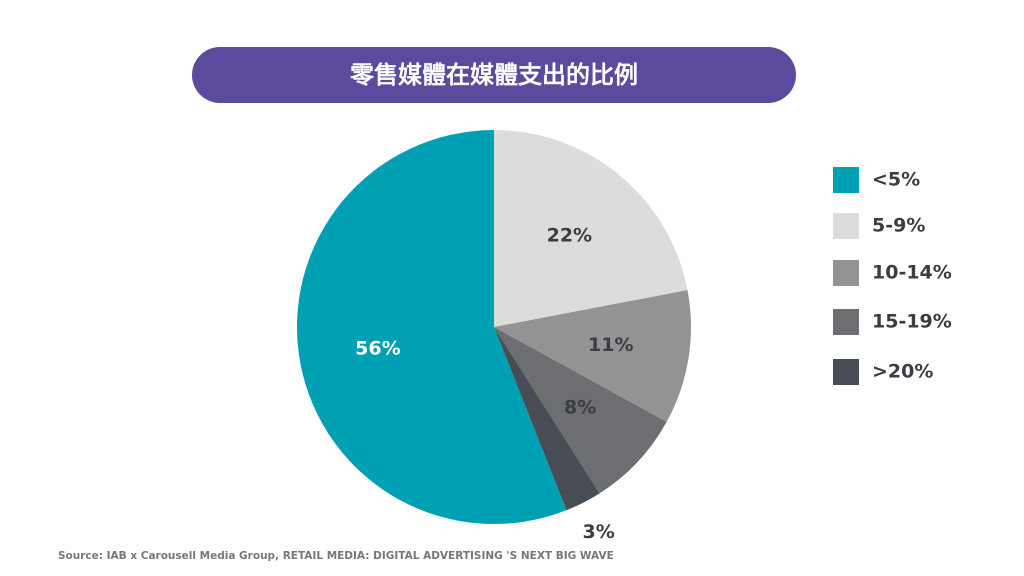  What do you see at coordinates (912, 273) in the screenshot?
I see `legend-label: 10-14%` at bounding box center [912, 273].